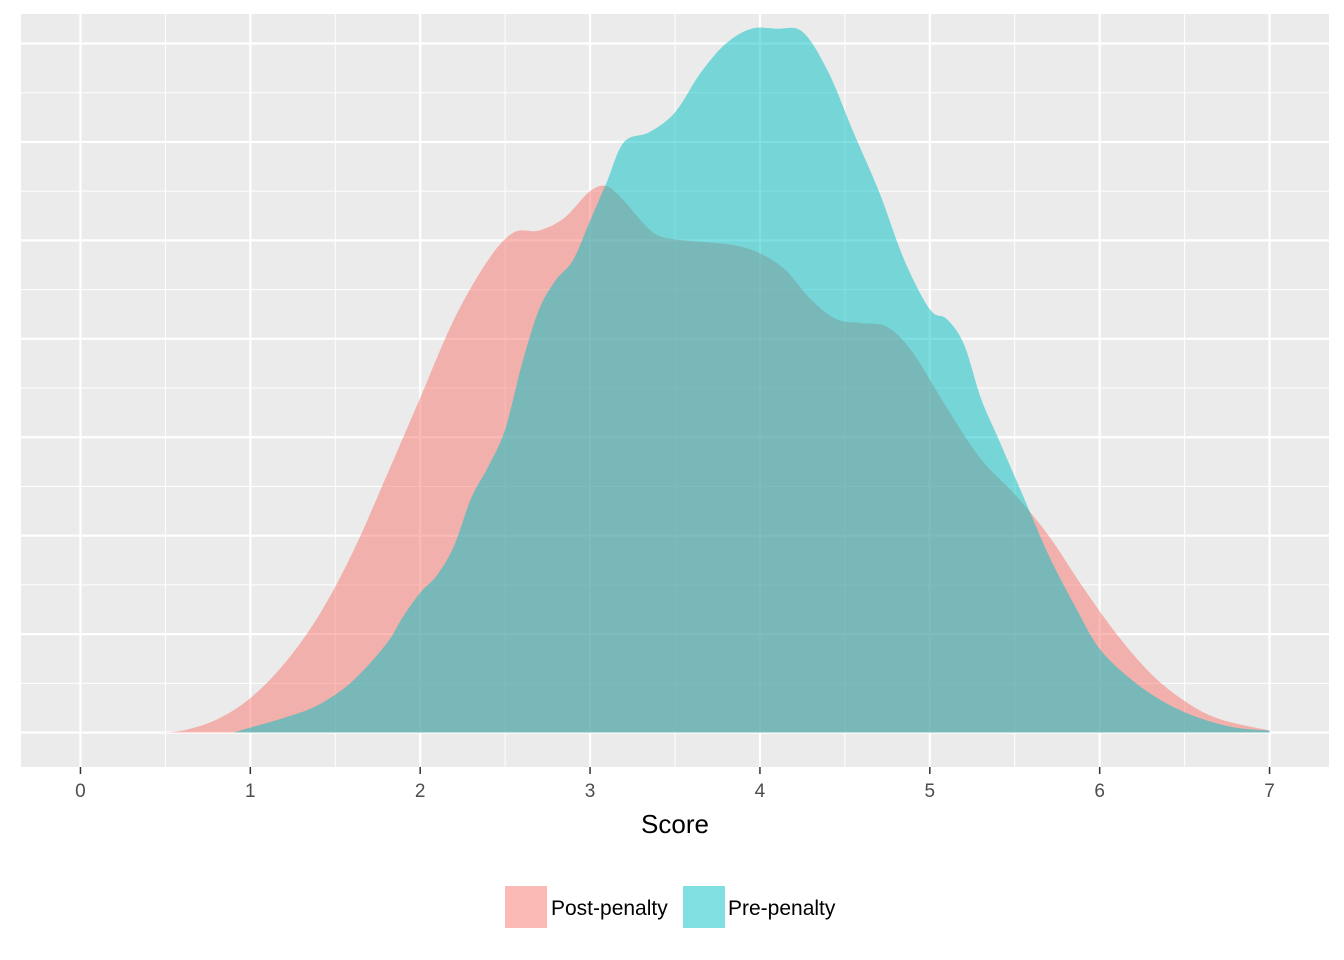 This screenshot has width=1344, height=960. Describe the element at coordinates (930, 791) in the screenshot. I see `x-tick-label: 5` at that location.